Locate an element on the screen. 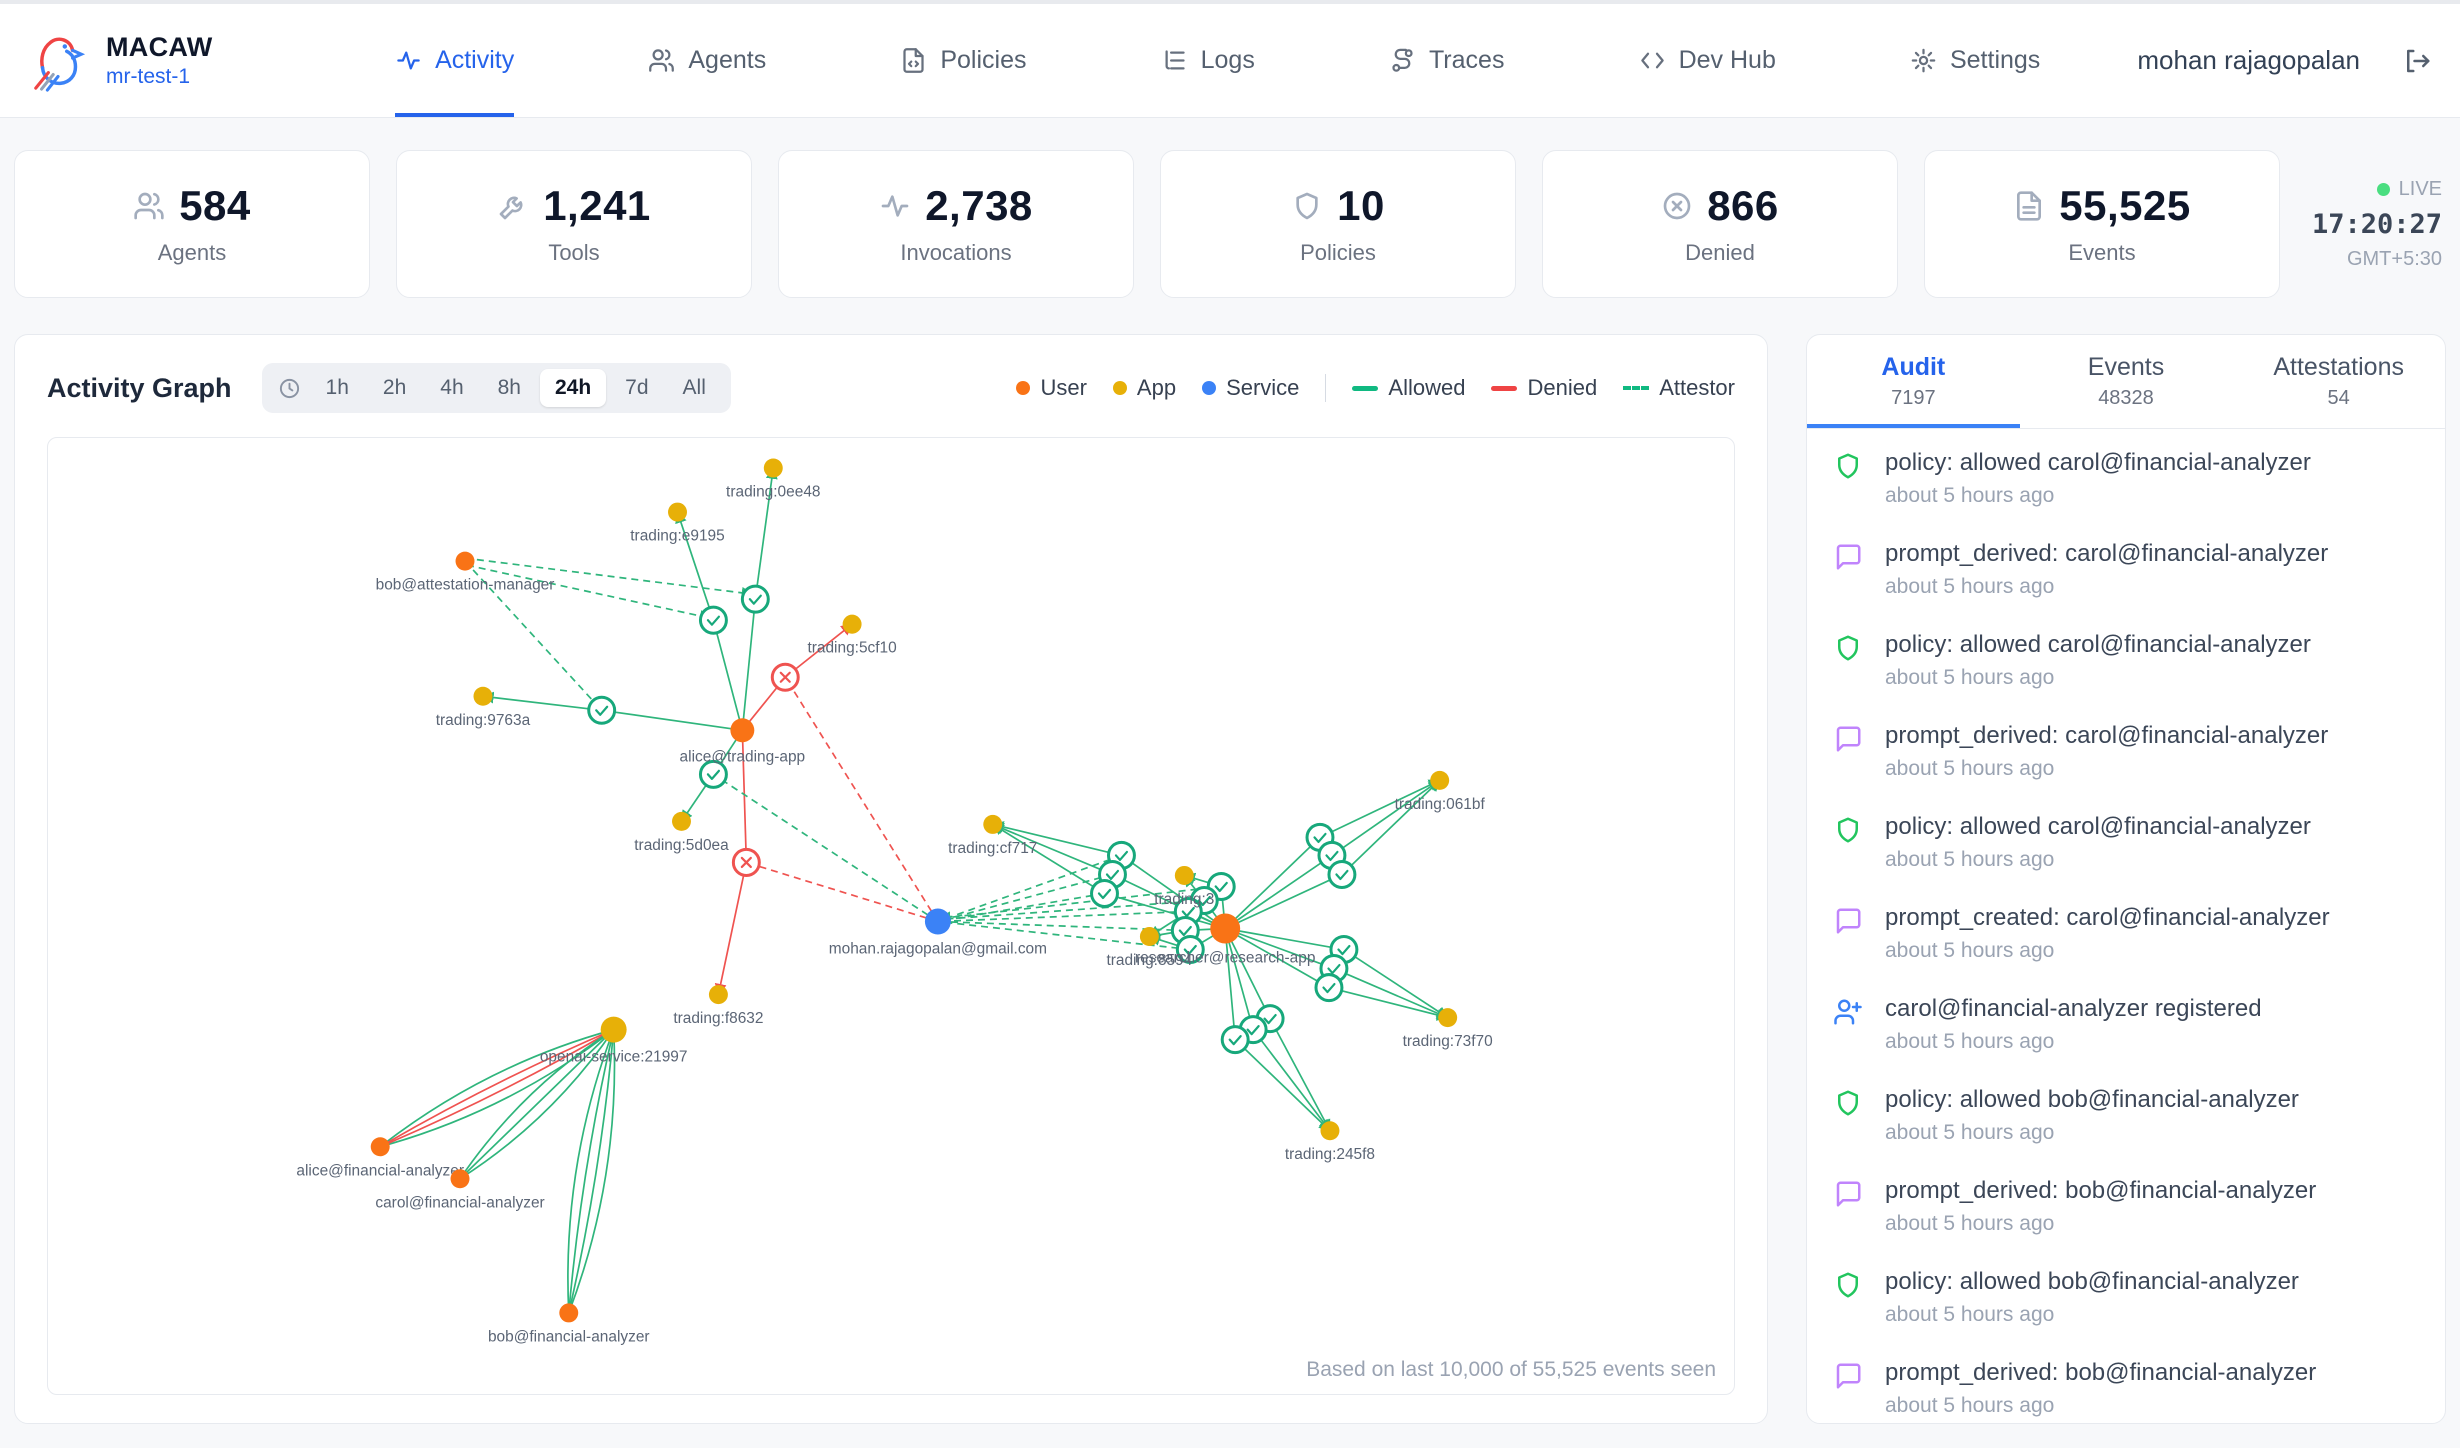  range-4h: 4h is located at coordinates (452, 387).